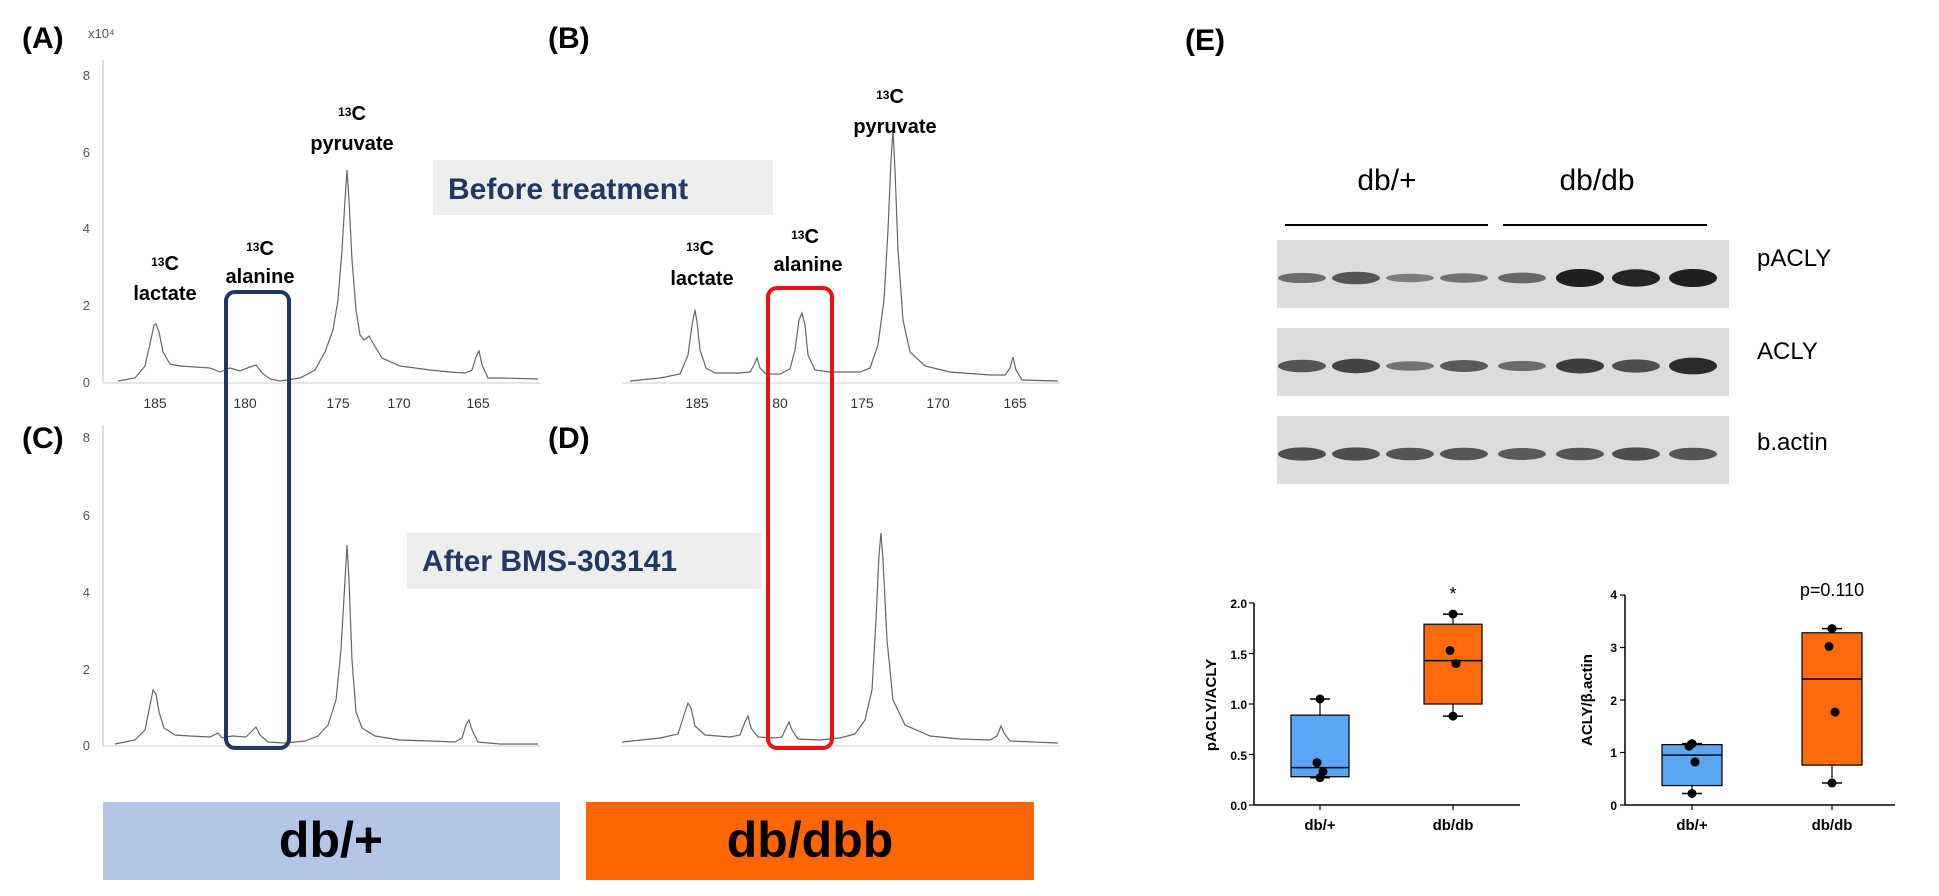 The width and height of the screenshot is (1939, 896). Describe the element at coordinates (808, 251) in the screenshot. I see `peak-label-alanine: 13C alanine` at that location.